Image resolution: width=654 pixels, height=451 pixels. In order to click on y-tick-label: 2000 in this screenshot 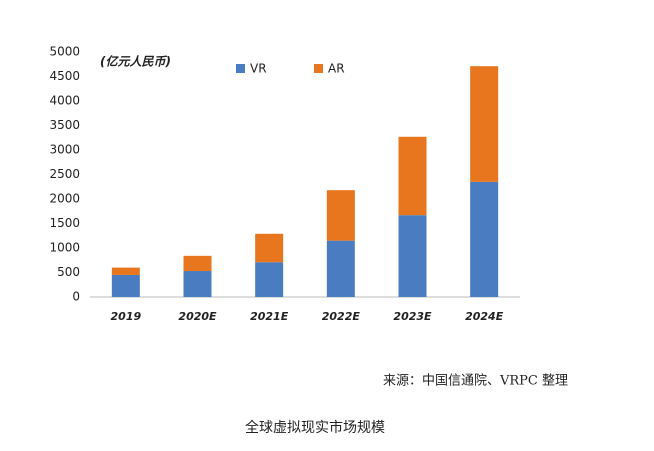, I will do `click(64, 199)`.